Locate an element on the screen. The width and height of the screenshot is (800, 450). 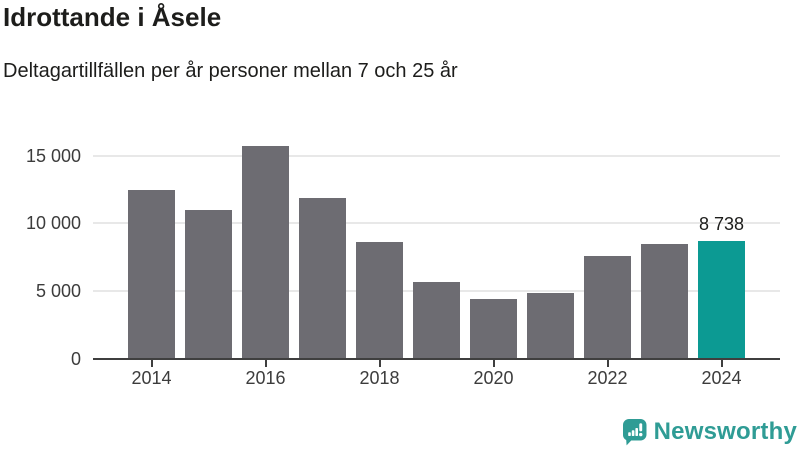
x-tick-2020 is located at coordinates (493, 363).